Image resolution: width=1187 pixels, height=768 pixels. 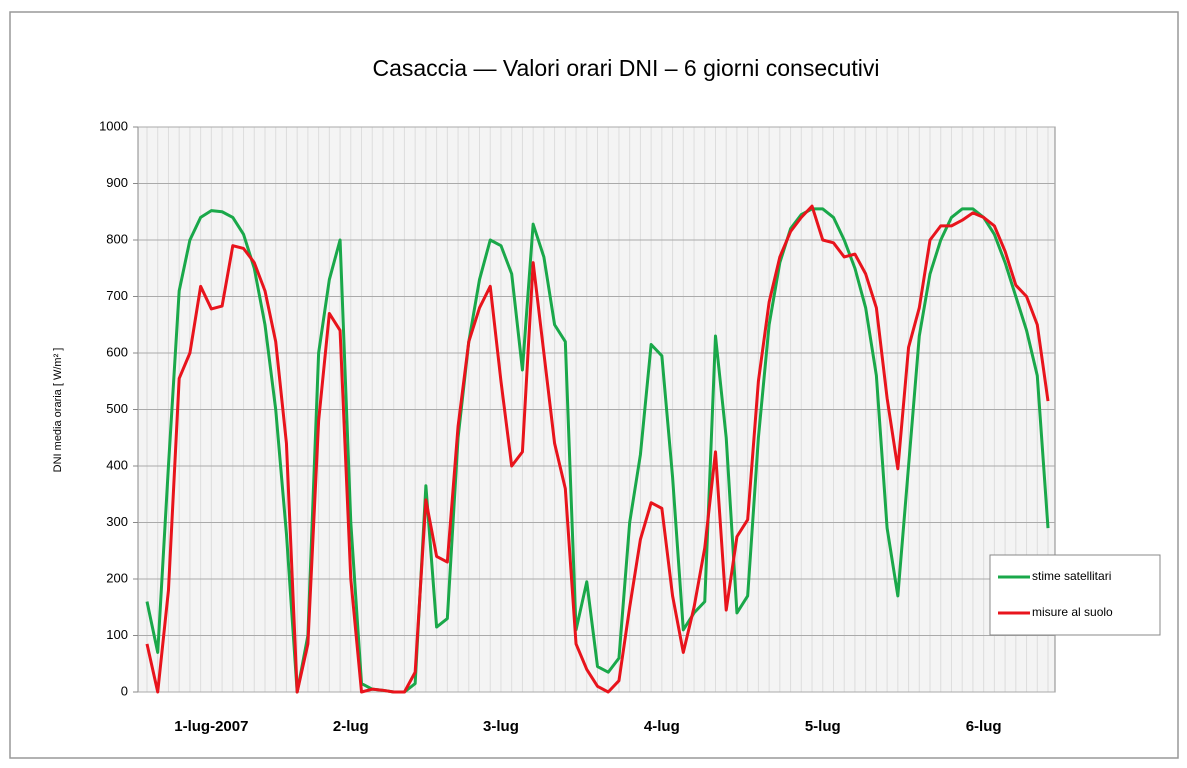 I want to click on x-tick-label: 5-lug, so click(x=823, y=726).